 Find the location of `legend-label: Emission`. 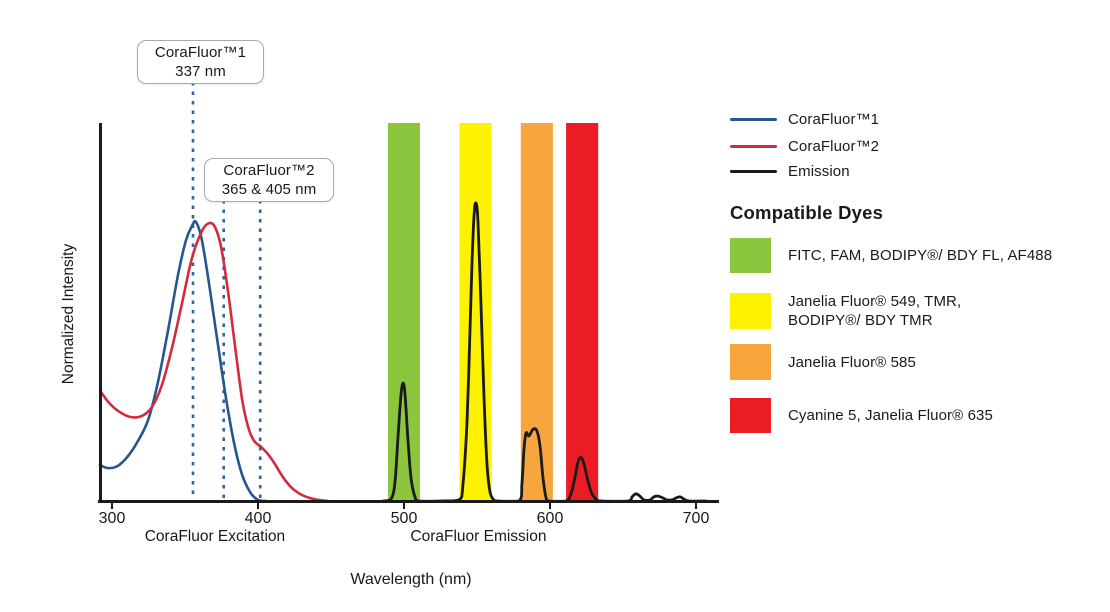

legend-label: Emission is located at coordinates (819, 171).